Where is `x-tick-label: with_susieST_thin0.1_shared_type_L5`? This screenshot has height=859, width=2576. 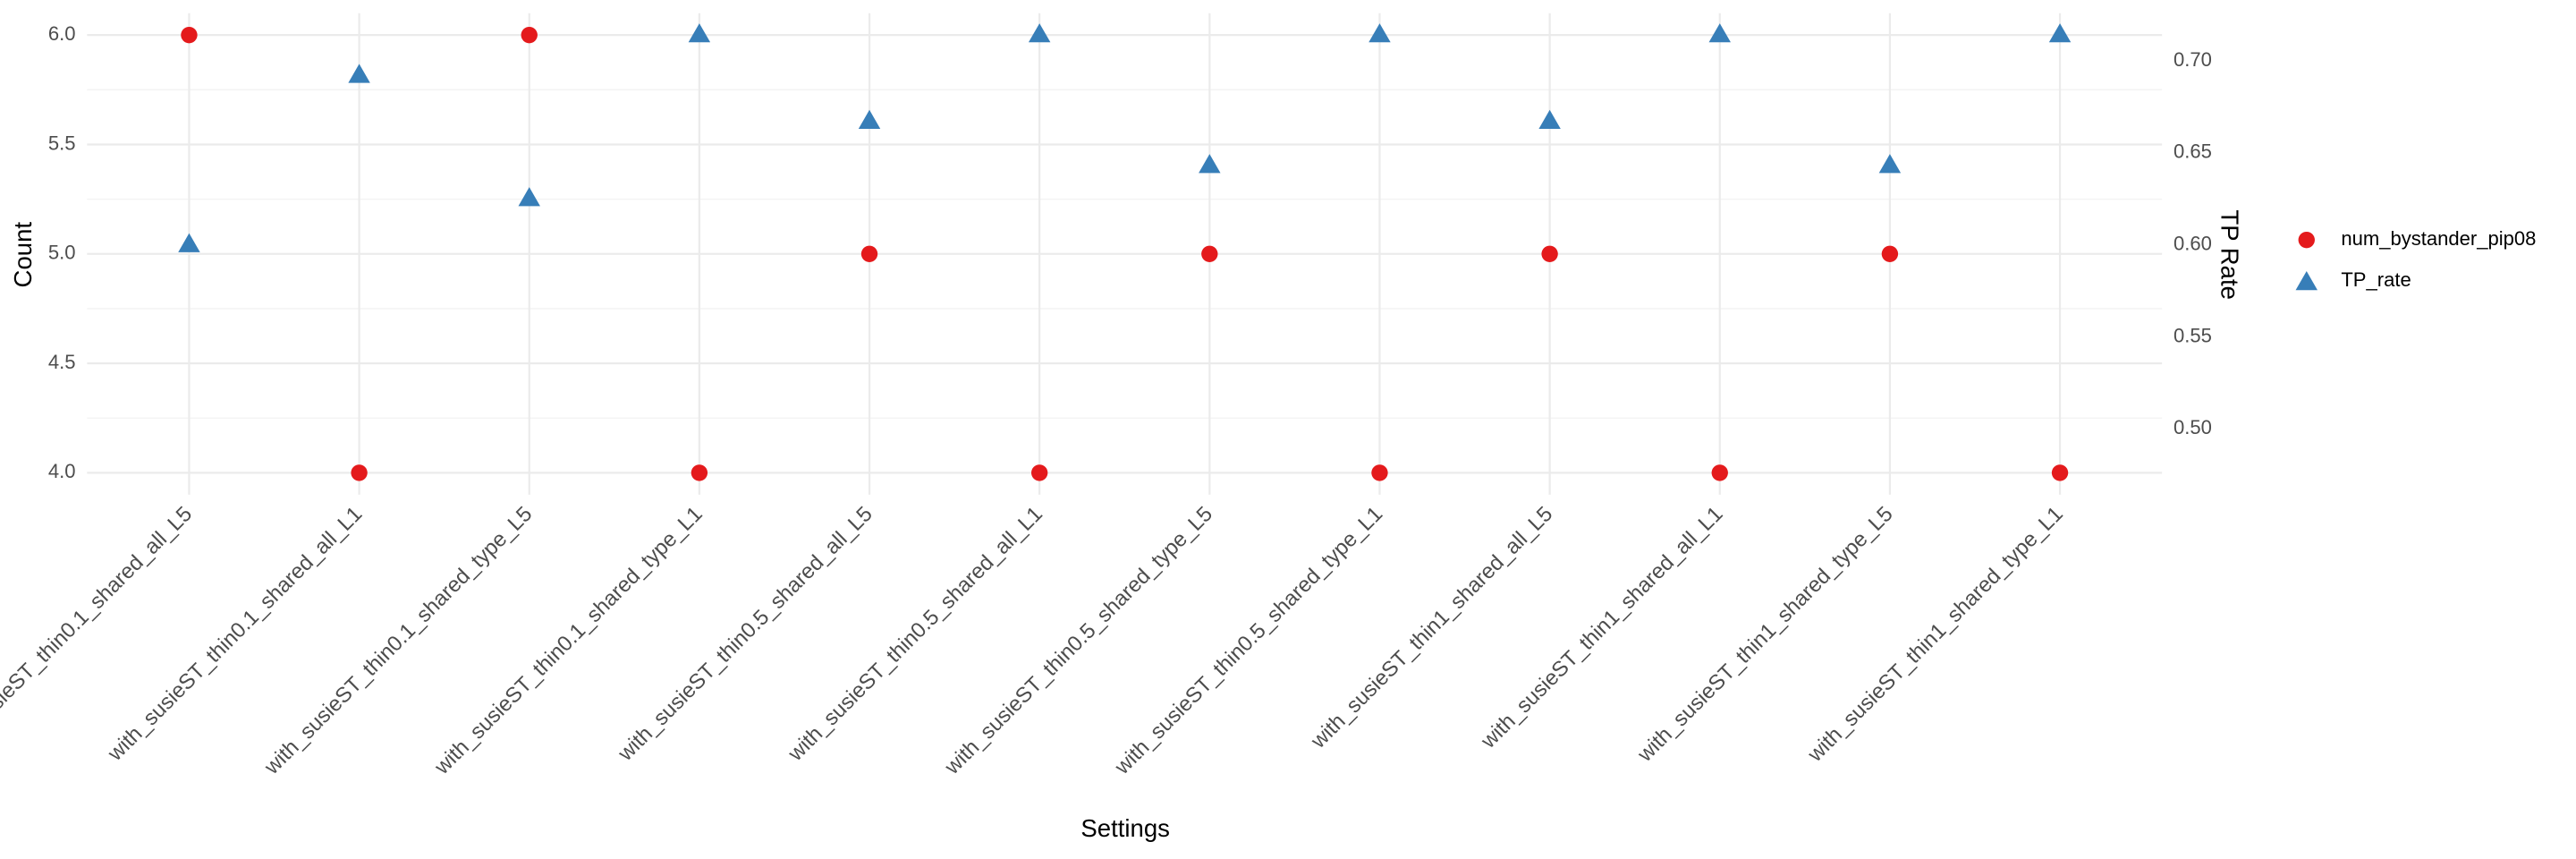 x-tick-label: with_susieST_thin0.1_shared_type_L5 is located at coordinates (398, 641).